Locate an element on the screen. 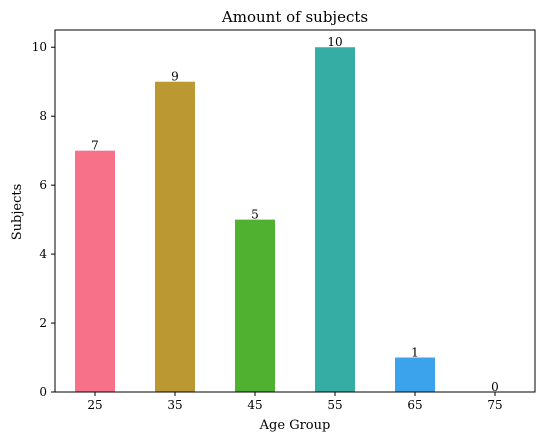  data-label-55: 10 is located at coordinates (334, 42).